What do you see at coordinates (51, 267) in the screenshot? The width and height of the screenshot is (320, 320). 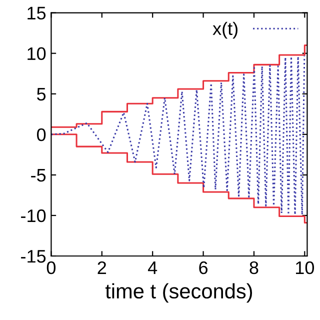 I see `x-tick-label: 0` at bounding box center [51, 267].